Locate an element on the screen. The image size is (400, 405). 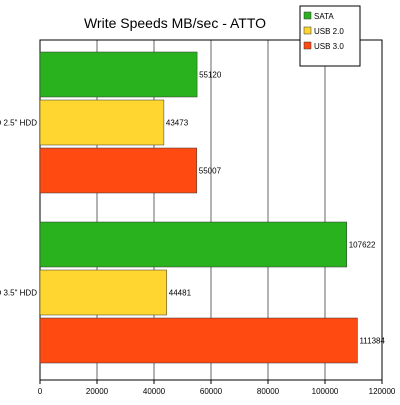
data-label: 55007 is located at coordinates (210, 171).